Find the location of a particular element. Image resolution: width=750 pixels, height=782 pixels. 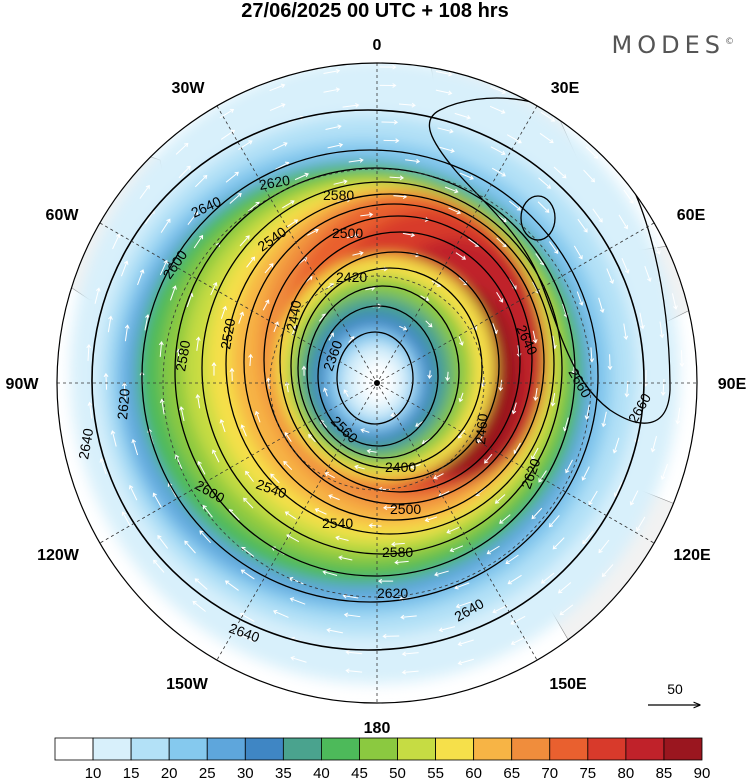

south-pole-marker is located at coordinates (377, 383).